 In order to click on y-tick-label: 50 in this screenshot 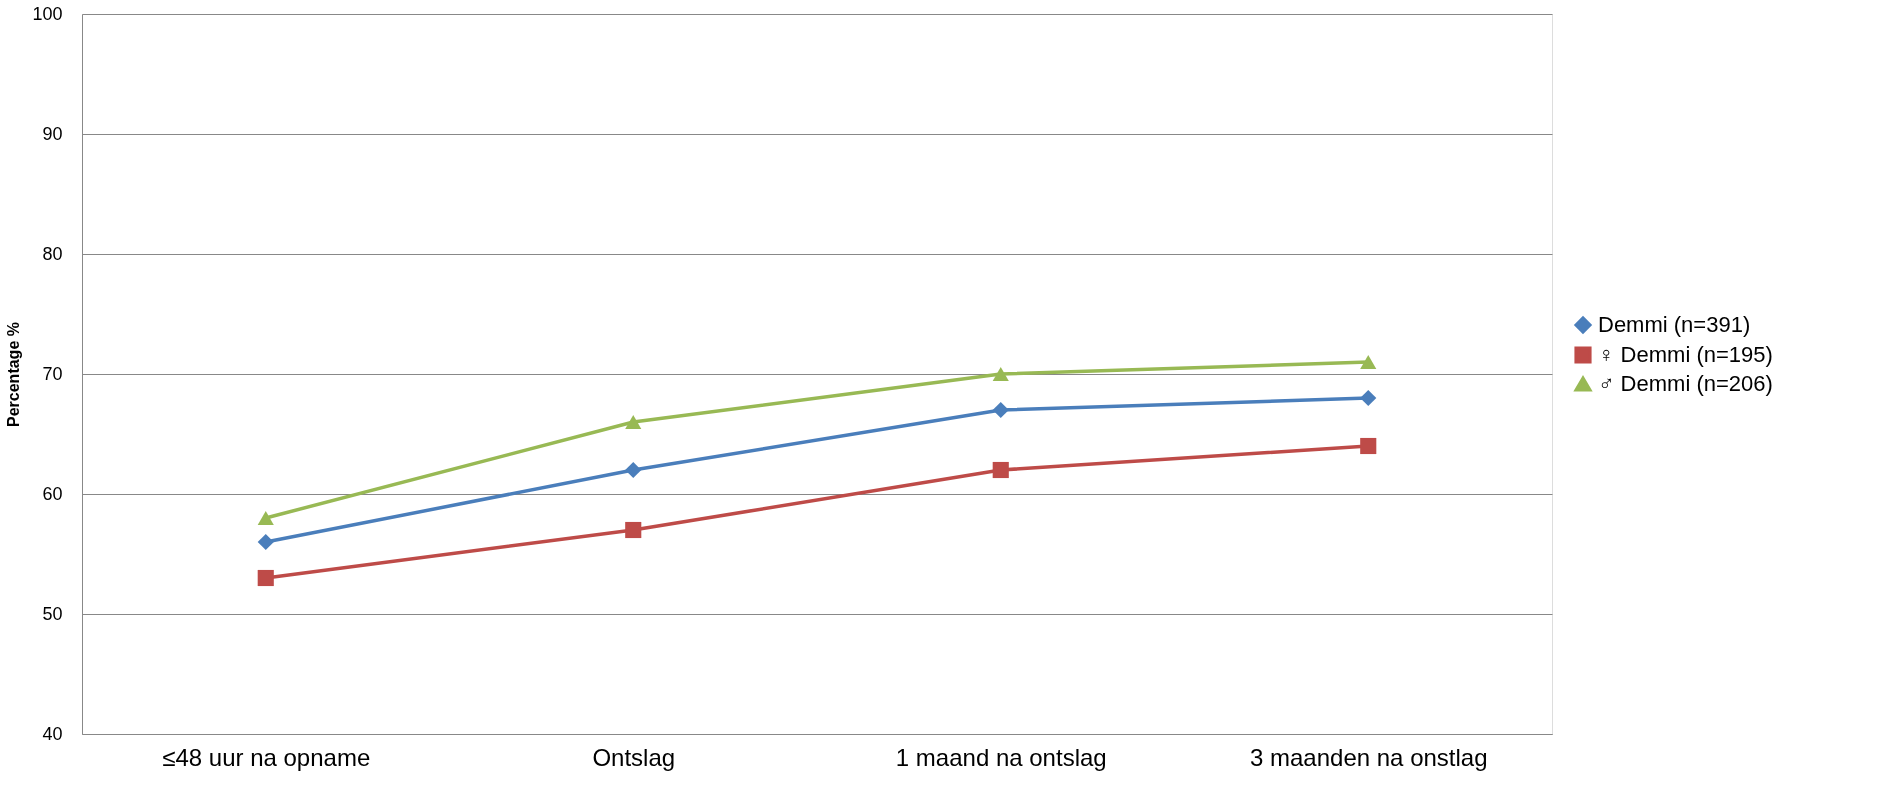, I will do `click(52, 613)`.